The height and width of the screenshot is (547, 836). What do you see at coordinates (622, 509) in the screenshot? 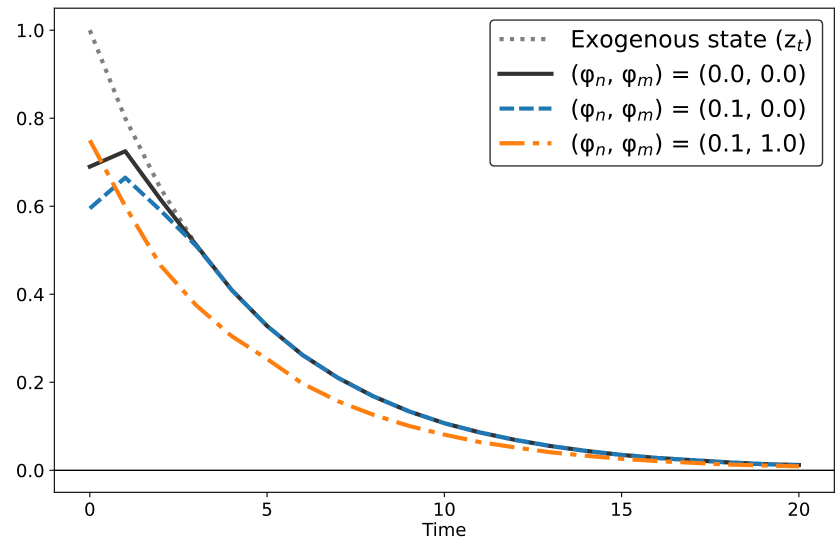
I see `x-tick-label: 15` at bounding box center [622, 509].